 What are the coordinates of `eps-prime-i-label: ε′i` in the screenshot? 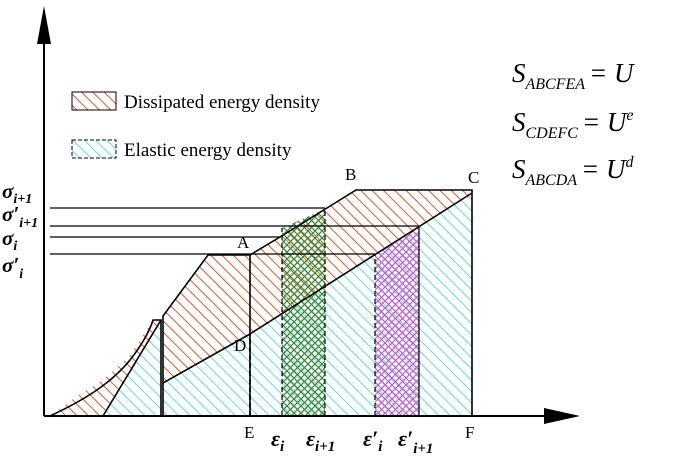 It's located at (373, 440).